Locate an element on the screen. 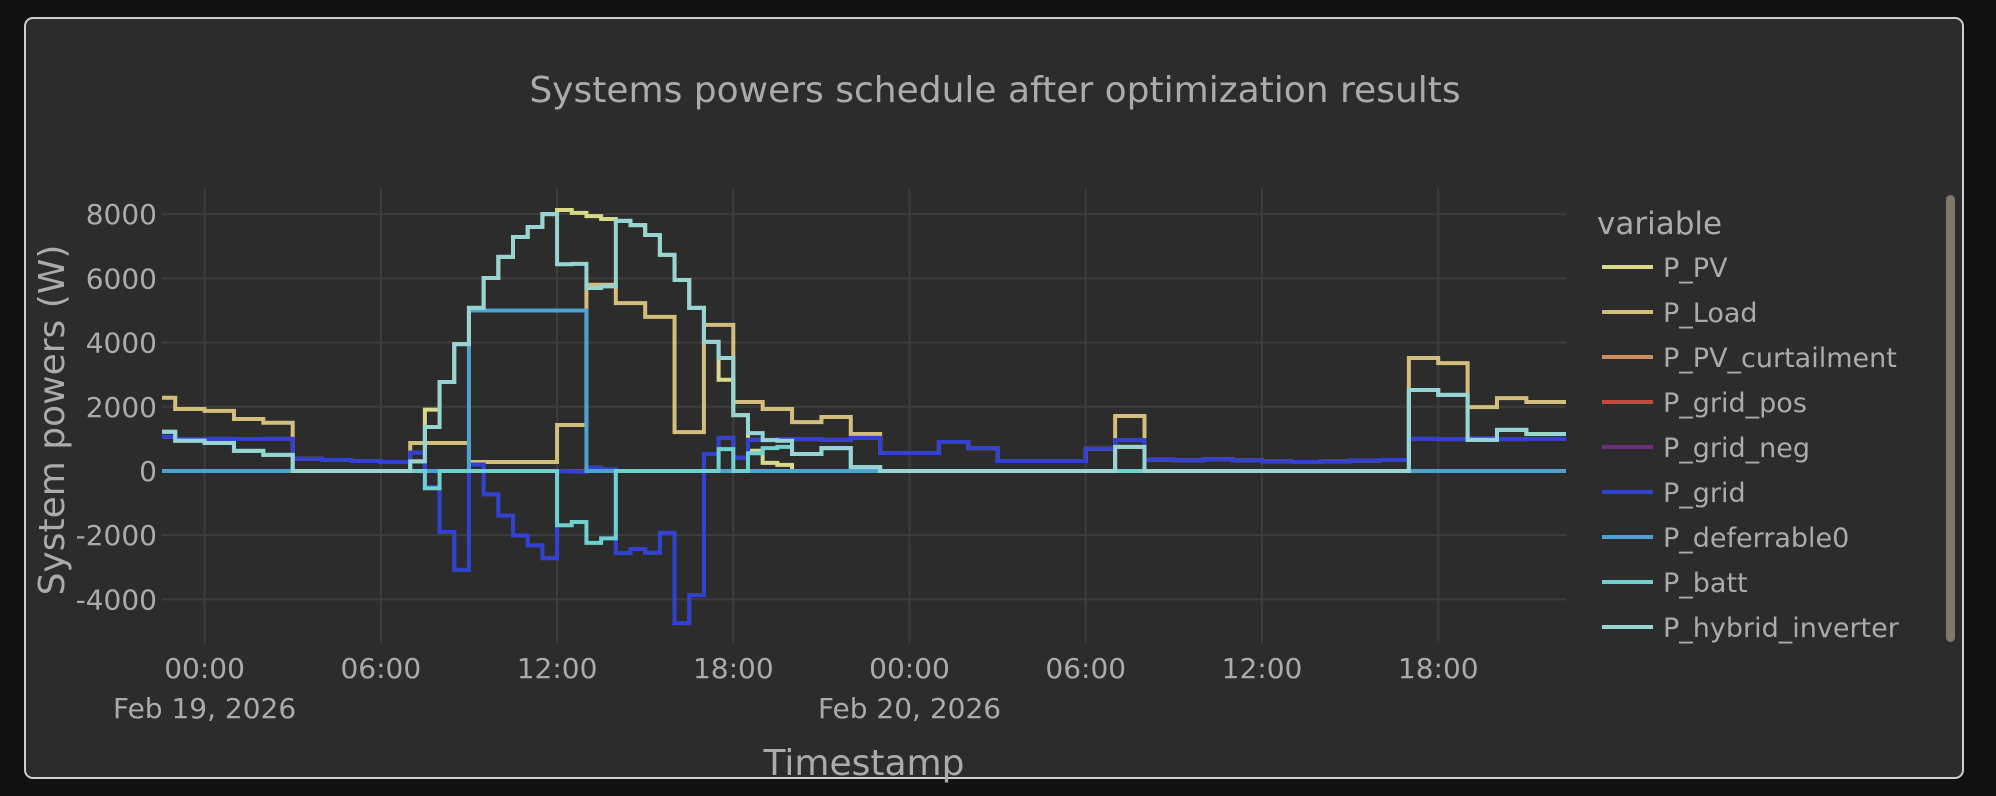 This screenshot has width=1996, height=796. legend-label: P_hybrid_inverter is located at coordinates (1781, 628).